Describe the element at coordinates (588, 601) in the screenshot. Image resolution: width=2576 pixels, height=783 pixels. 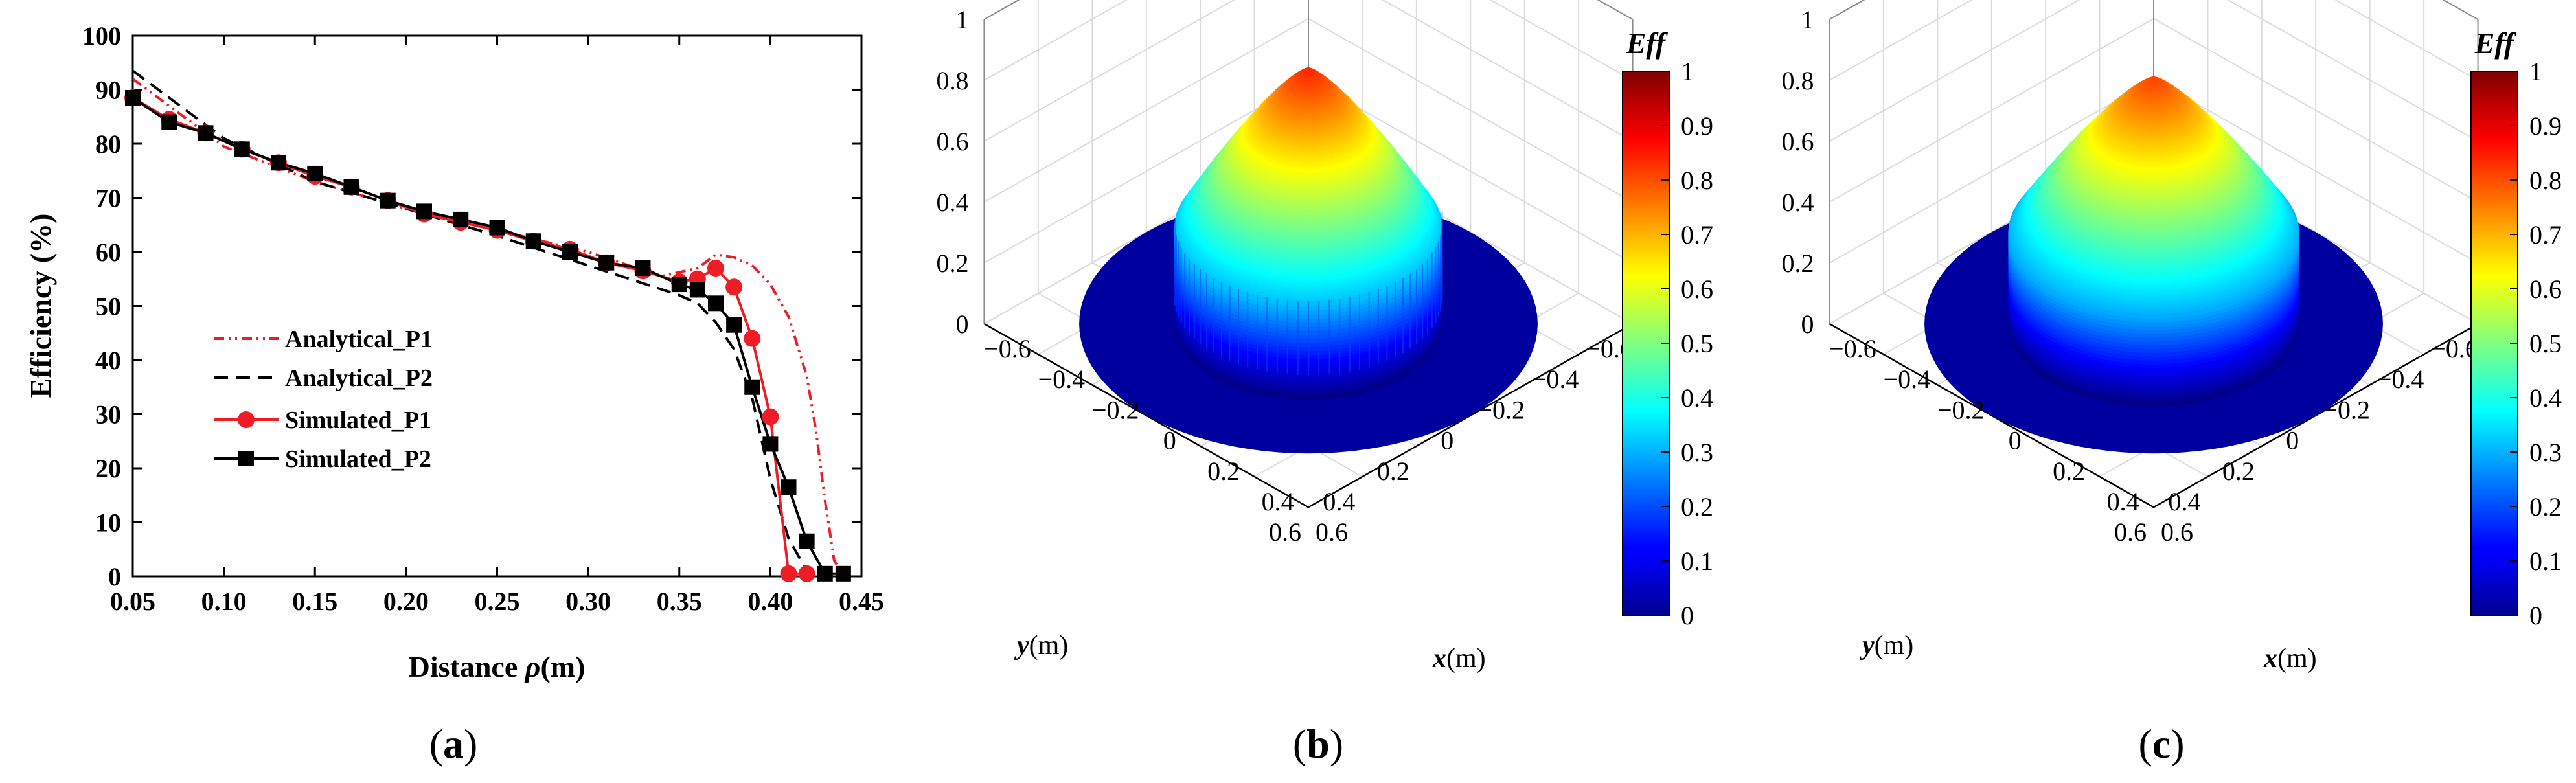
I see `x-tick-label: 0.30` at that location.